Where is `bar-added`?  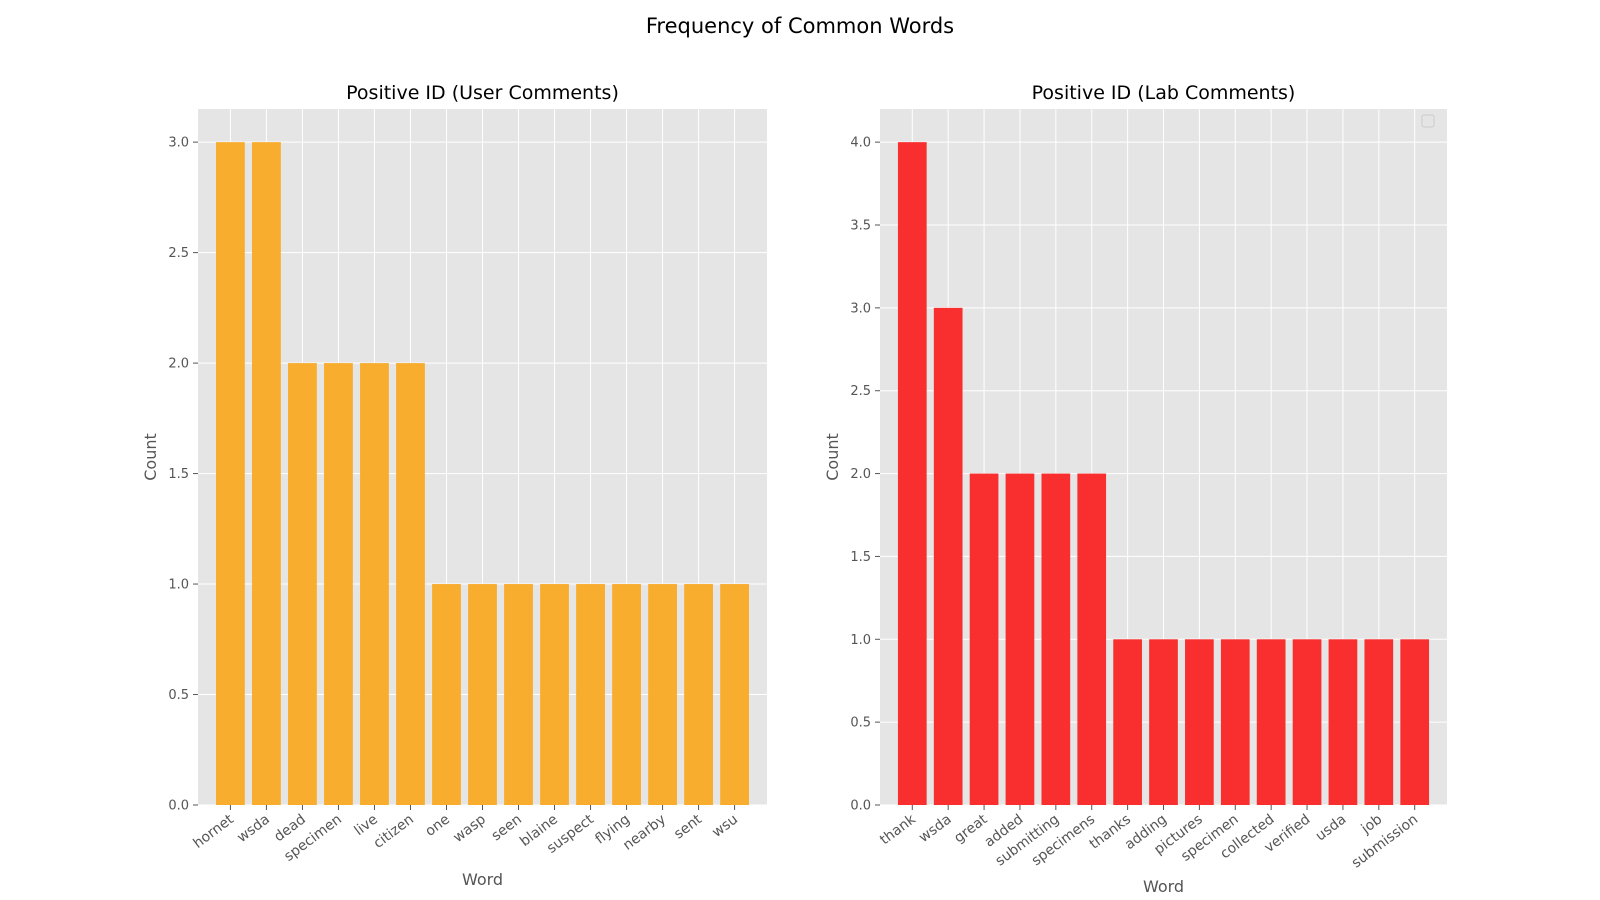
bar-added is located at coordinates (1020, 639).